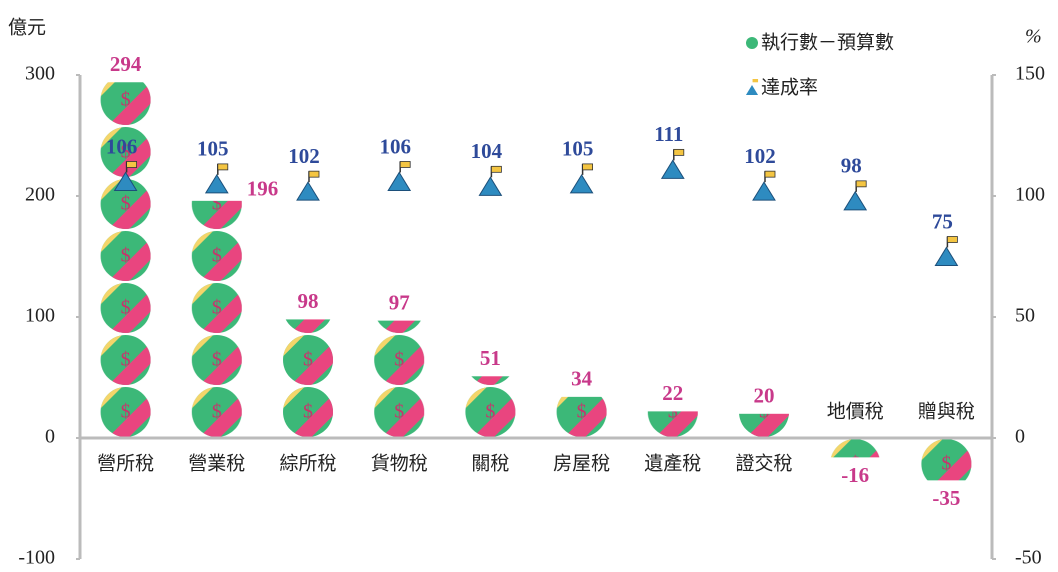  I want to click on legend-label: 達成率, so click(789, 88).